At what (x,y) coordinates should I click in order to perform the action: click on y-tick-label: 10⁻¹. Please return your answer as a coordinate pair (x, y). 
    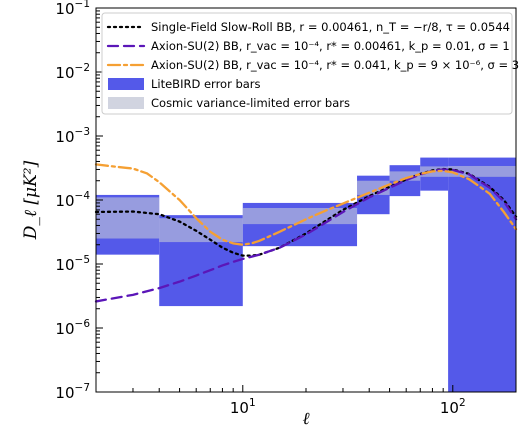
    Looking at the image, I should click on (72, 9).